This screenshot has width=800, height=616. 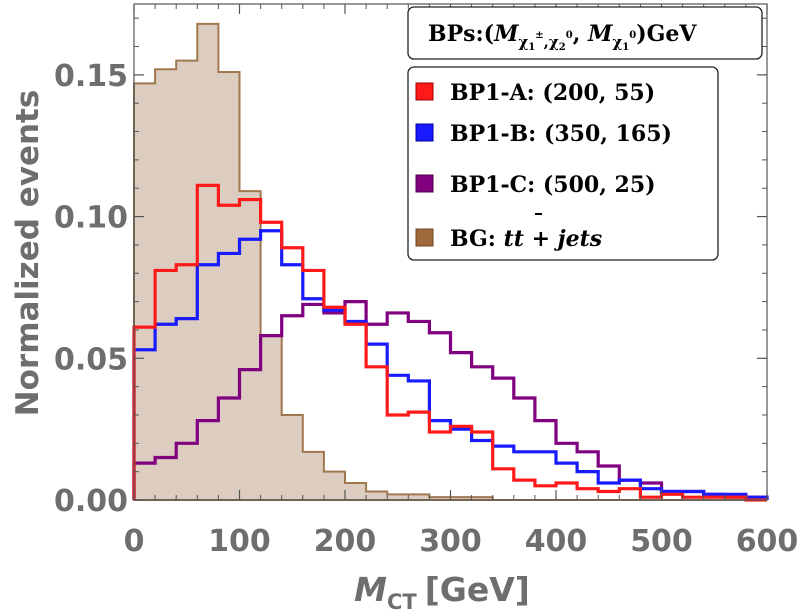 What do you see at coordinates (91, 501) in the screenshot?
I see `y-tick-label: 0.00` at bounding box center [91, 501].